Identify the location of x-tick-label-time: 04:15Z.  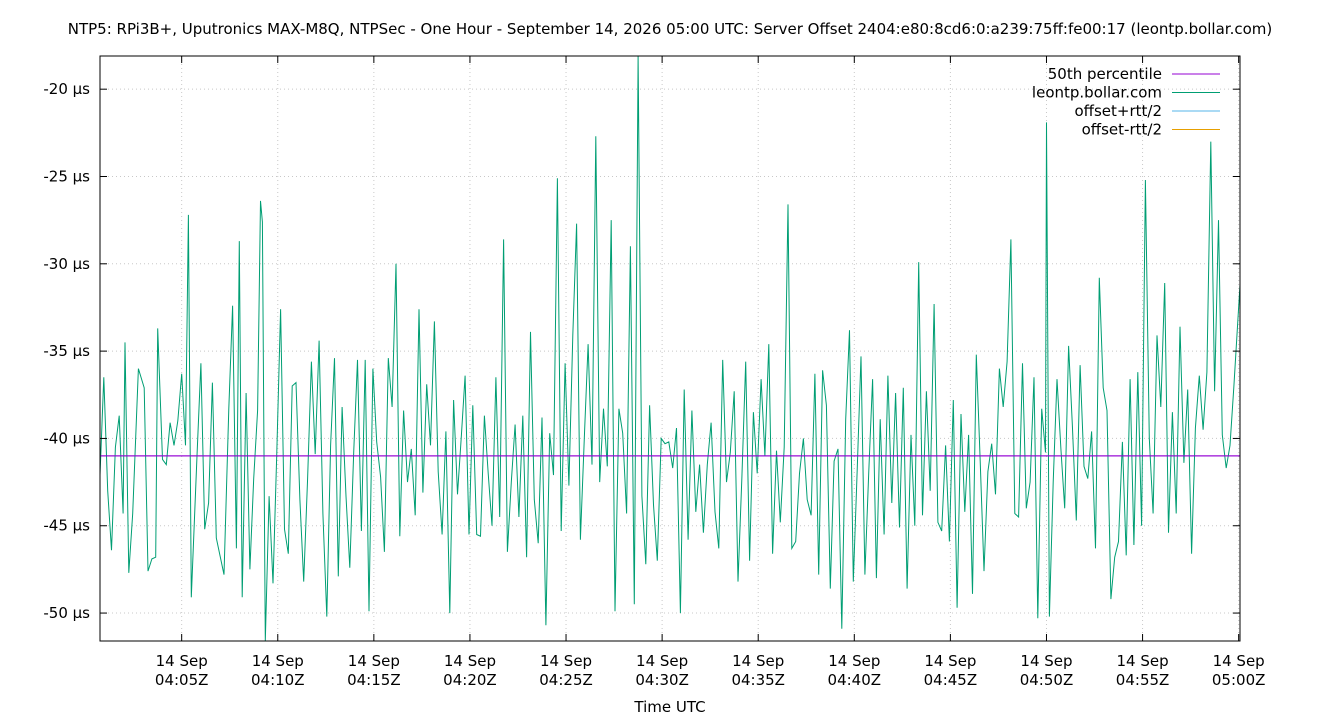
(374, 680).